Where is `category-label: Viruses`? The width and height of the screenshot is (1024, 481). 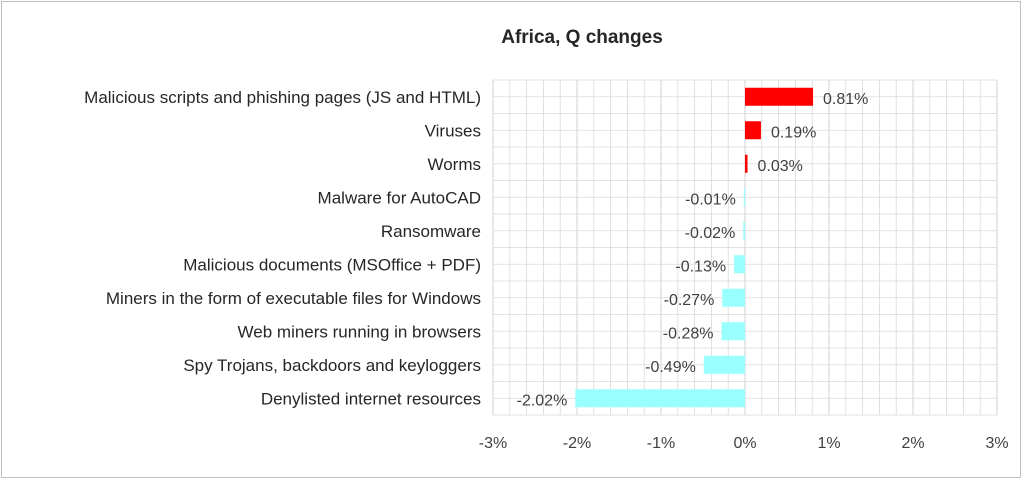 category-label: Viruses is located at coordinates (453, 130).